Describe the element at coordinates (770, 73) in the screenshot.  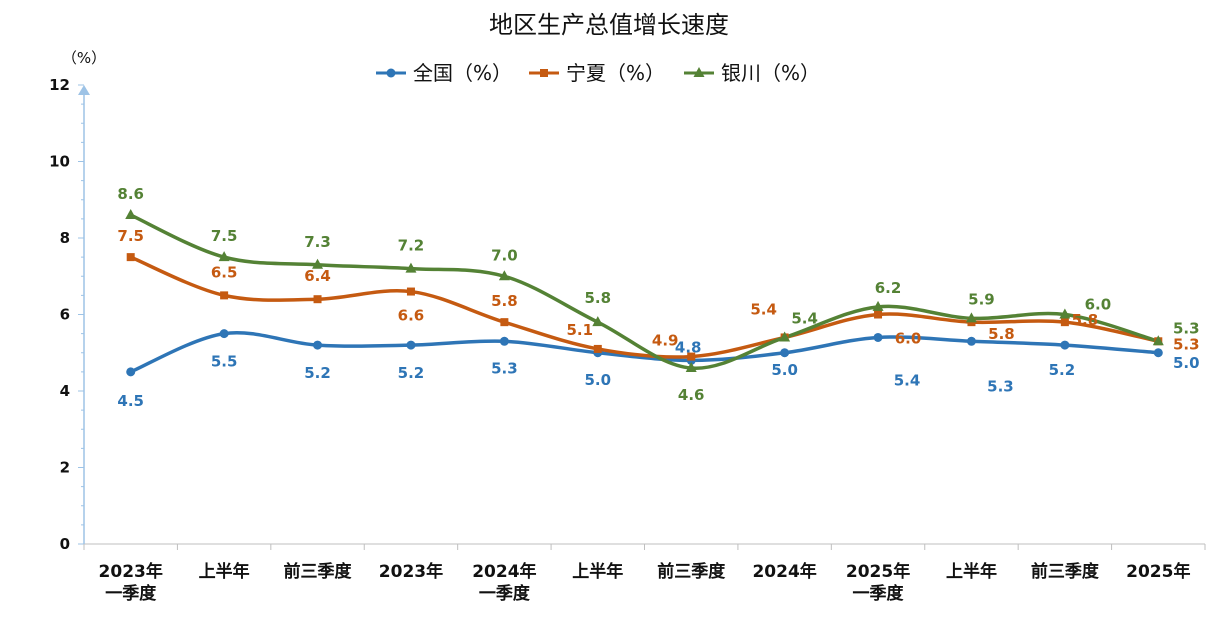
I see `legend-label: 银川（%）` at that location.